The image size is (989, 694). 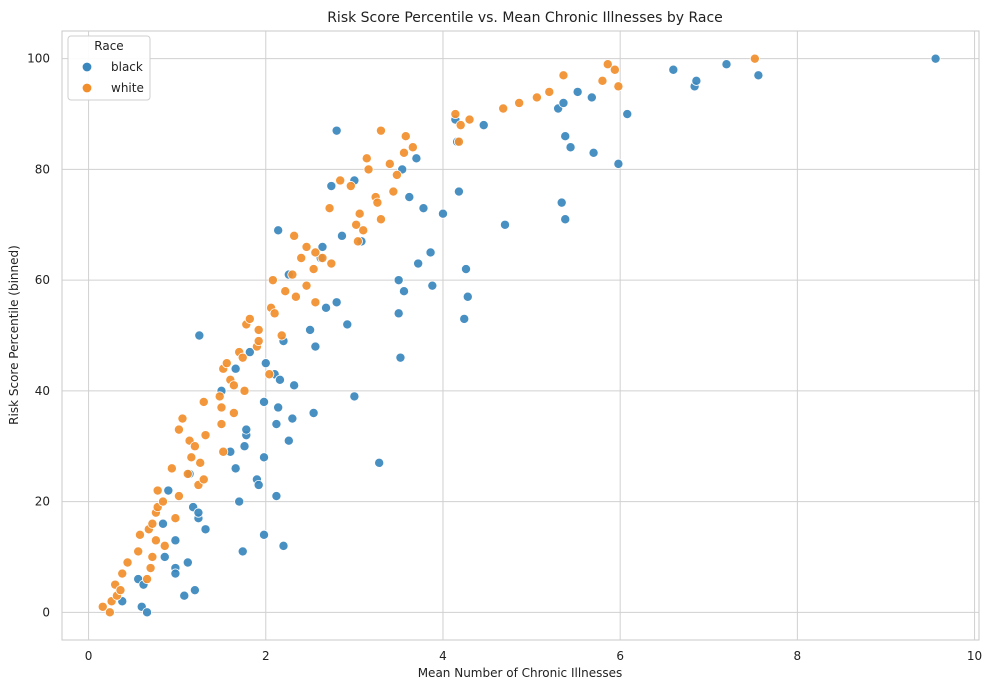 What do you see at coordinates (108, 46) in the screenshot?
I see `legend-title: Race` at bounding box center [108, 46].